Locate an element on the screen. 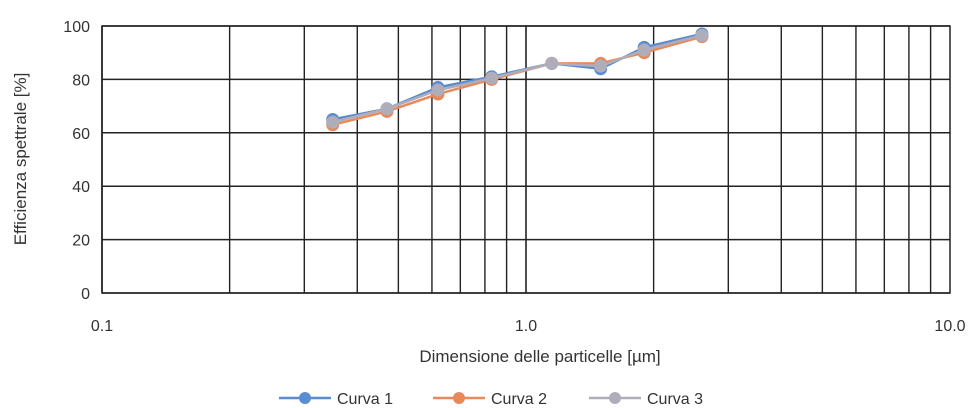  legend: Curva 1 Curva 2 Curva 3 is located at coordinates (491, 399).